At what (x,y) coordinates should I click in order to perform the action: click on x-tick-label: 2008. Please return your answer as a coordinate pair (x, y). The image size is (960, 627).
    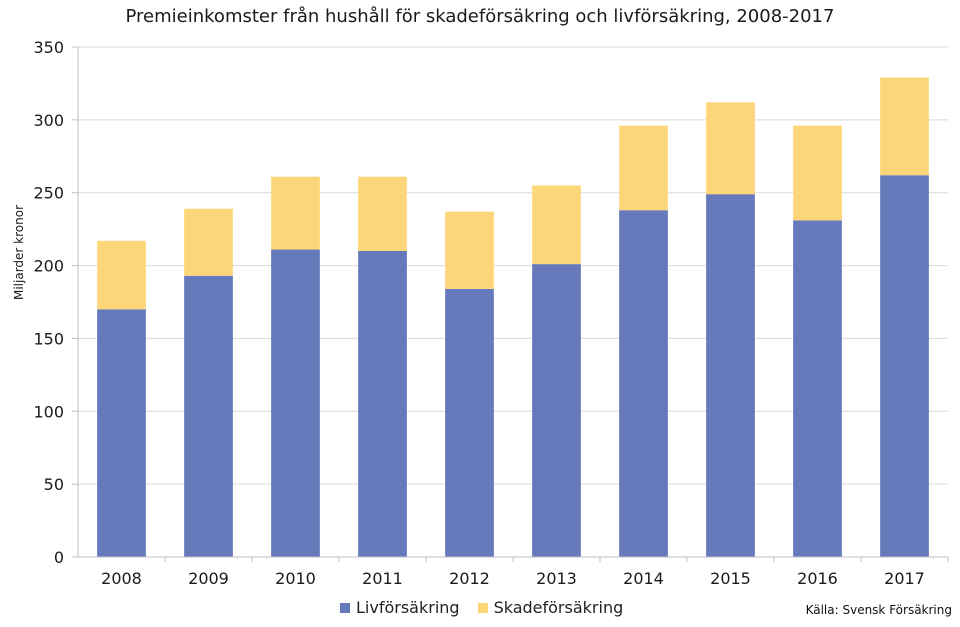
    Looking at the image, I should click on (121, 578).